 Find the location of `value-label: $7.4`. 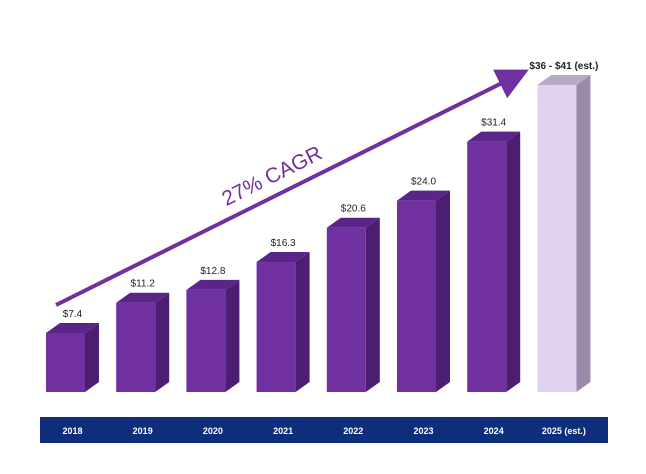

value-label: $7.4 is located at coordinates (73, 314).